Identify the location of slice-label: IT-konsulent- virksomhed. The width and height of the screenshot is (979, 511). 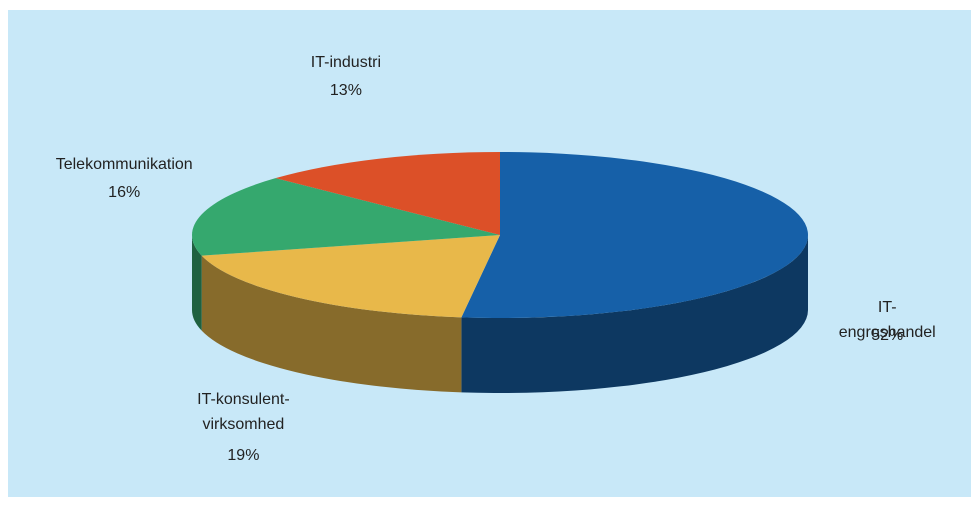
(243, 412).